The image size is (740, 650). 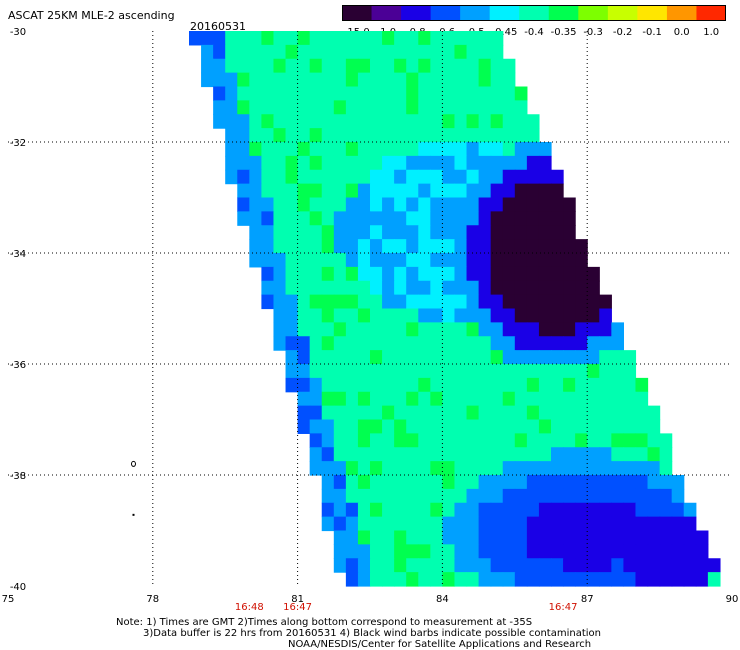 What do you see at coordinates (8, 599) in the screenshot?
I see `x-tick-label: 75` at bounding box center [8, 599].